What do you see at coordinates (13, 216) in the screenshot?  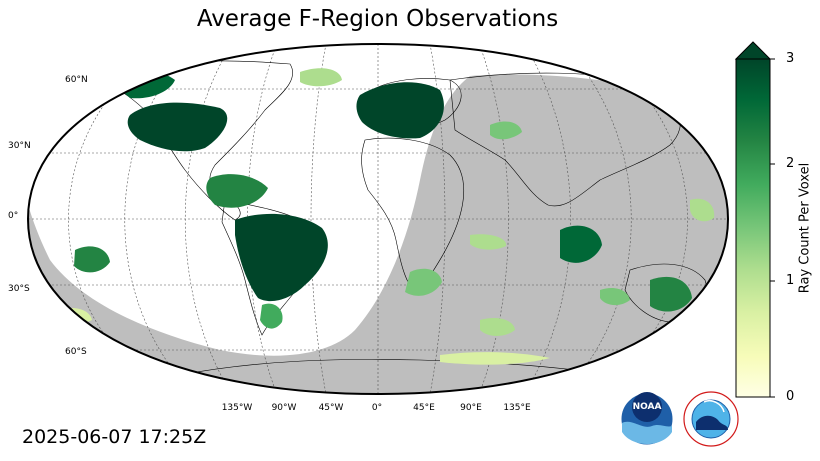 I see `lat-label-eq: 0°` at bounding box center [13, 216].